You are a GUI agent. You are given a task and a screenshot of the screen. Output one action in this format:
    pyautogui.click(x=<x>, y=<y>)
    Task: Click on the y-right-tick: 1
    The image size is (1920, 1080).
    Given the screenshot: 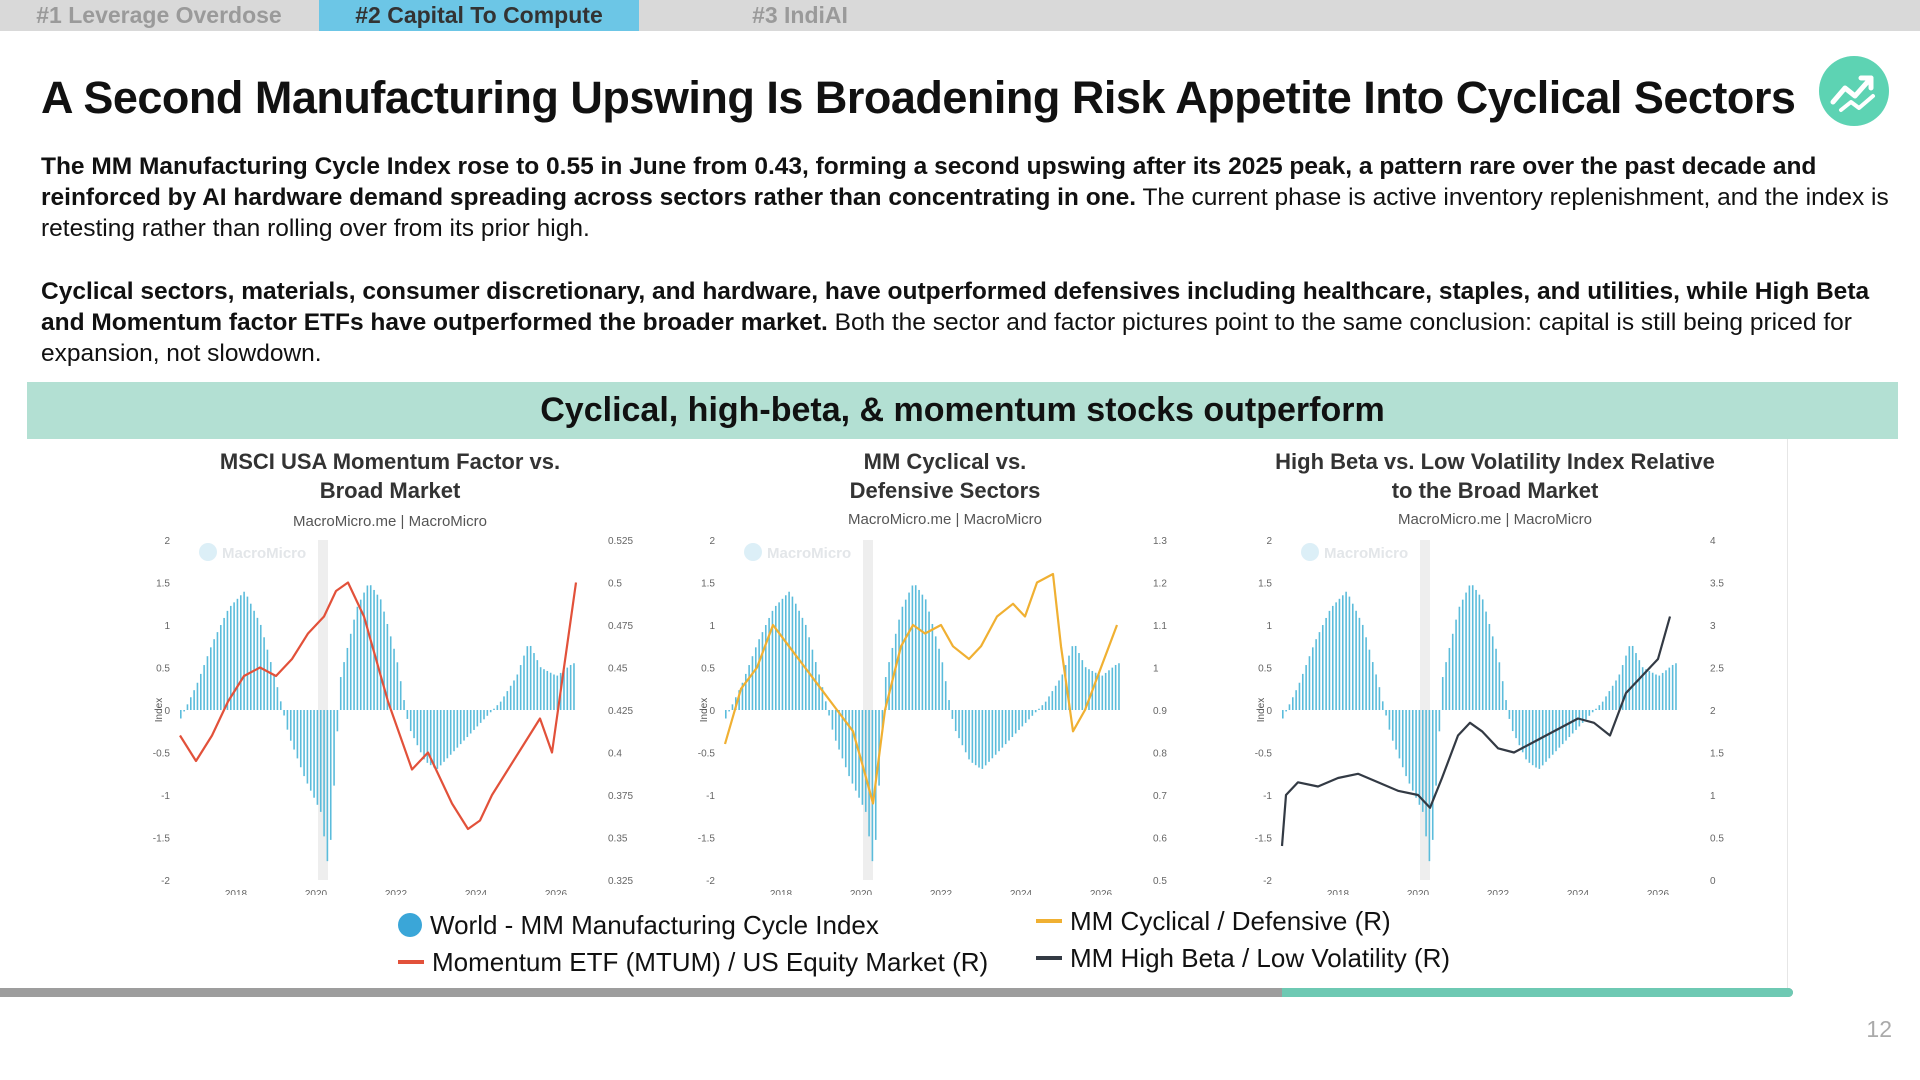 What is the action you would take?
    pyautogui.click(x=1156, y=669)
    